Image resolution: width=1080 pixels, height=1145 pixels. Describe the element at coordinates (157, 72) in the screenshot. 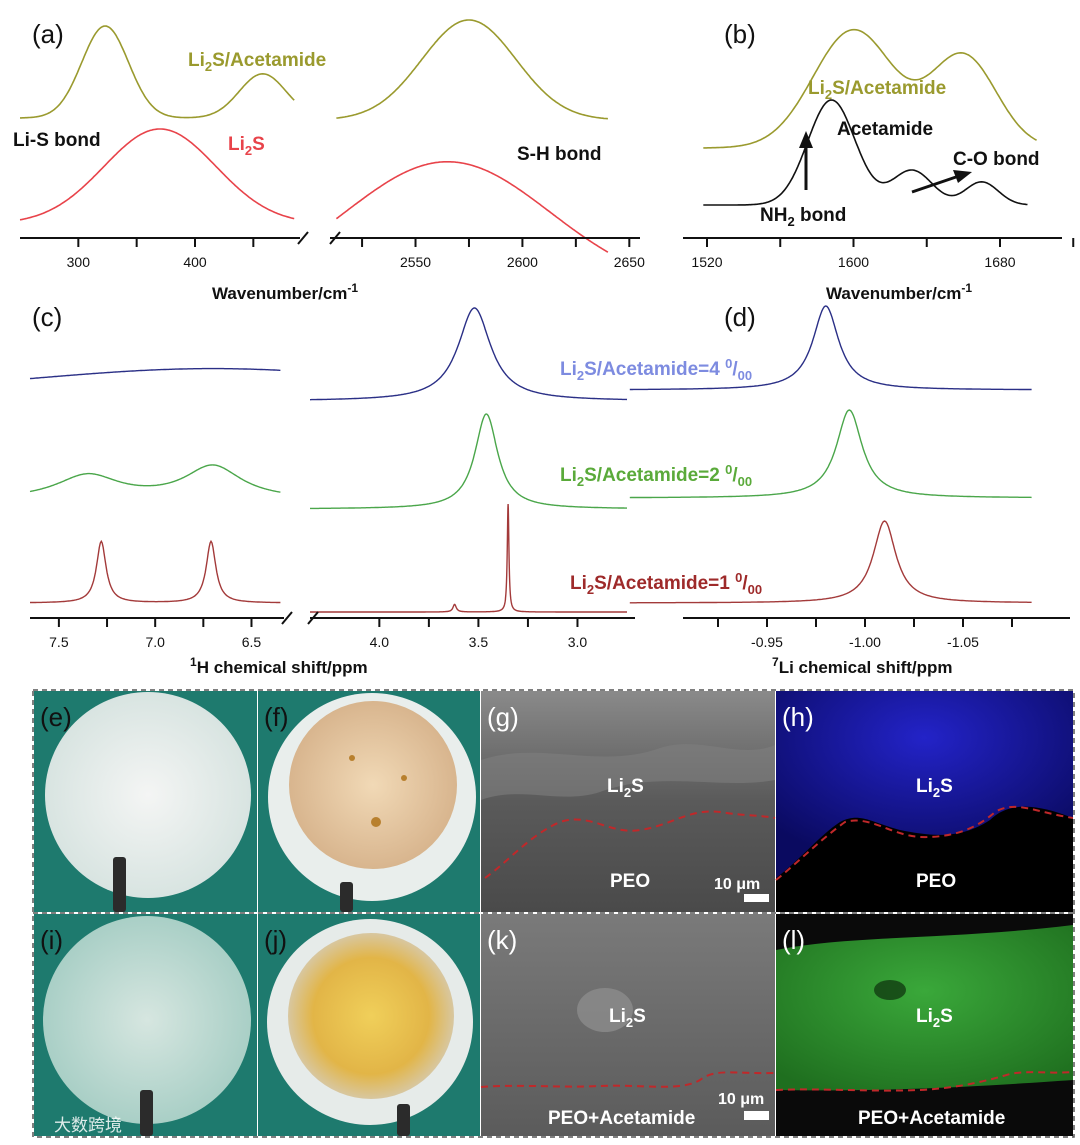

I see `series-a-li2s-acetamide-left` at that location.